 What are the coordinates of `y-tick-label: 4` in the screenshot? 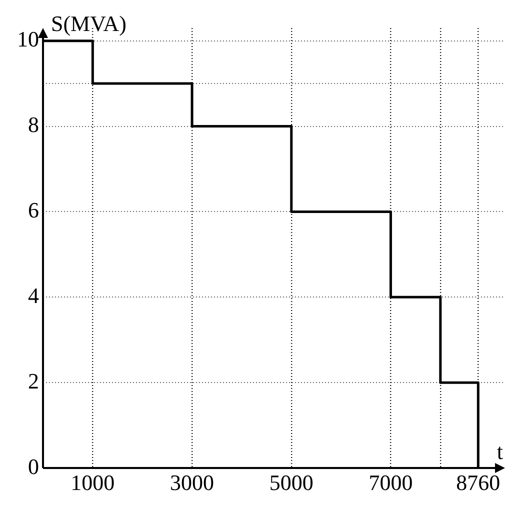 It's located at (33, 295).